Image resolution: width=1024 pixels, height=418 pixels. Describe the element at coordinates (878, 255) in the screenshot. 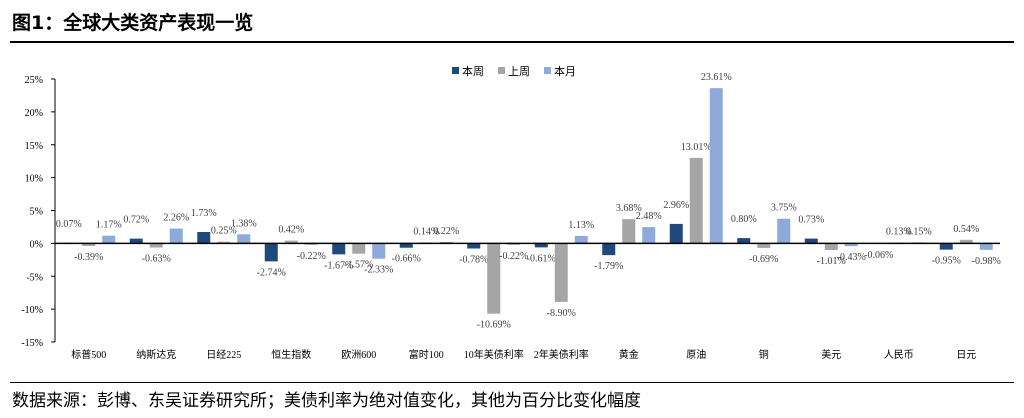

I see `data-label: -0.06%` at that location.